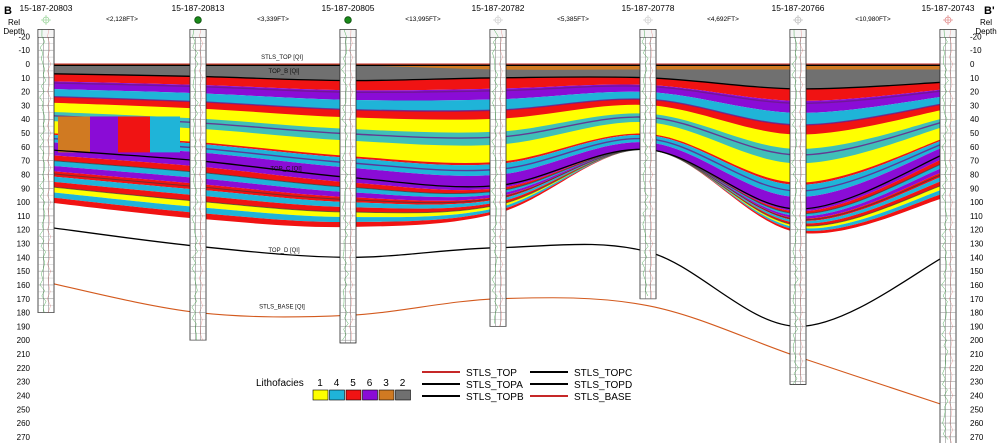  What do you see at coordinates (603, 397) in the screenshot?
I see `legend-label: STLS_BASE` at bounding box center [603, 397].